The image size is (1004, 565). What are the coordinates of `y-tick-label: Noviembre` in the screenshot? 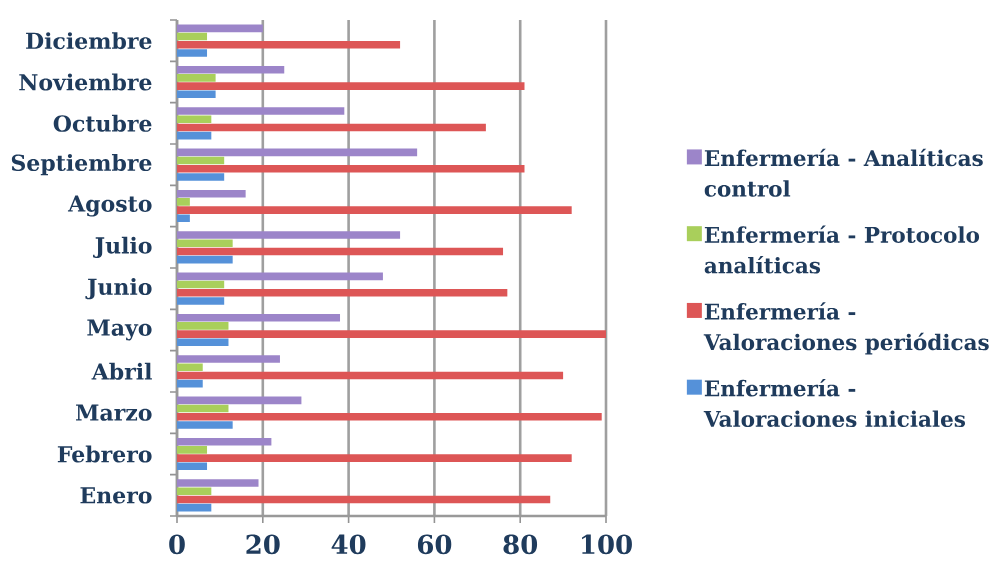 It's located at (85, 82).